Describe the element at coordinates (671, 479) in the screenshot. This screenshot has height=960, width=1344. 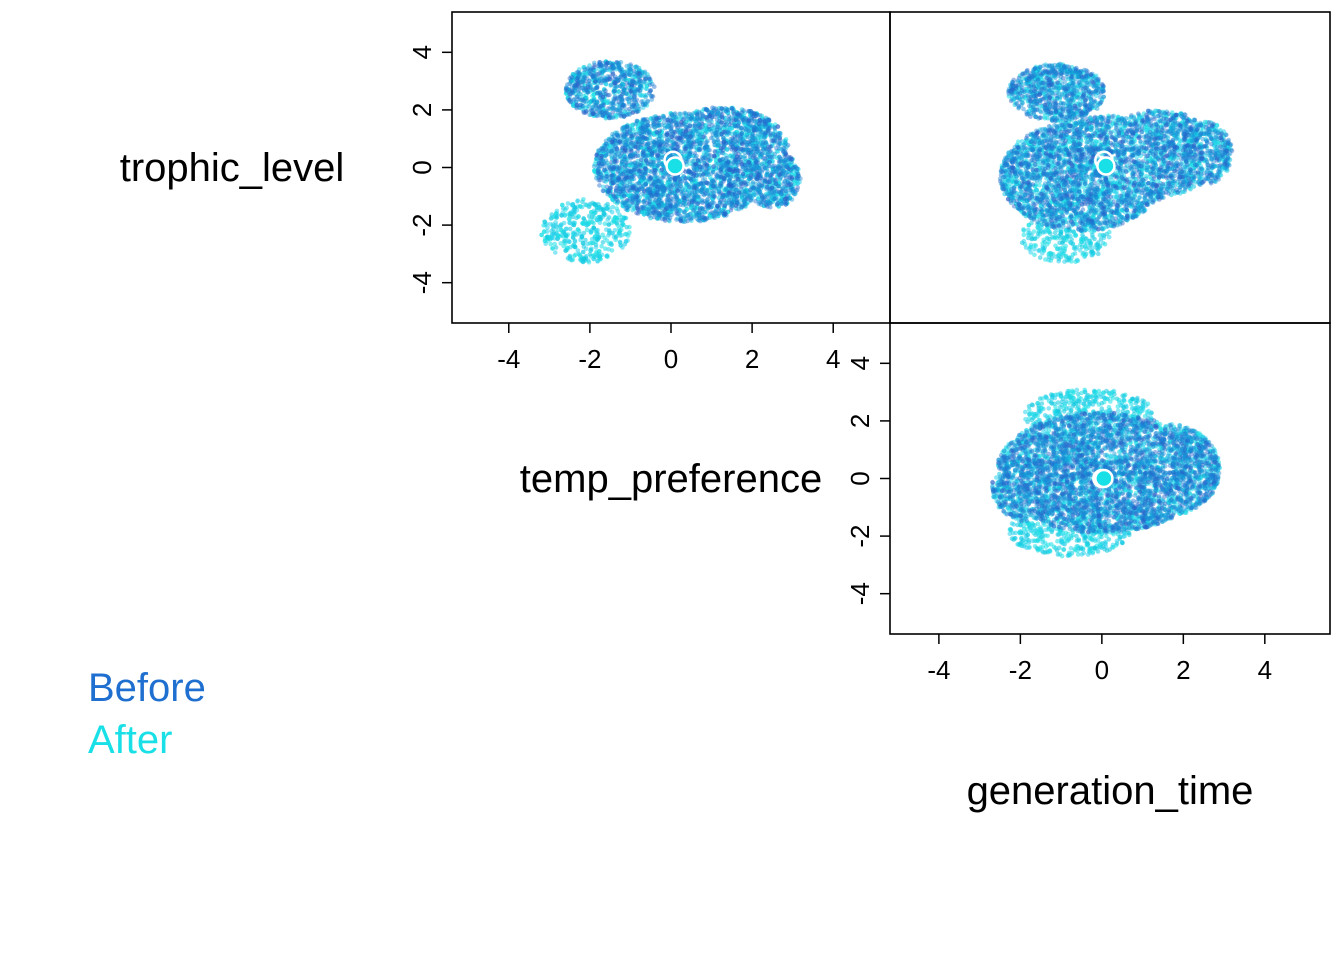
I see `var-label-temp-preference: temp_preference` at that location.